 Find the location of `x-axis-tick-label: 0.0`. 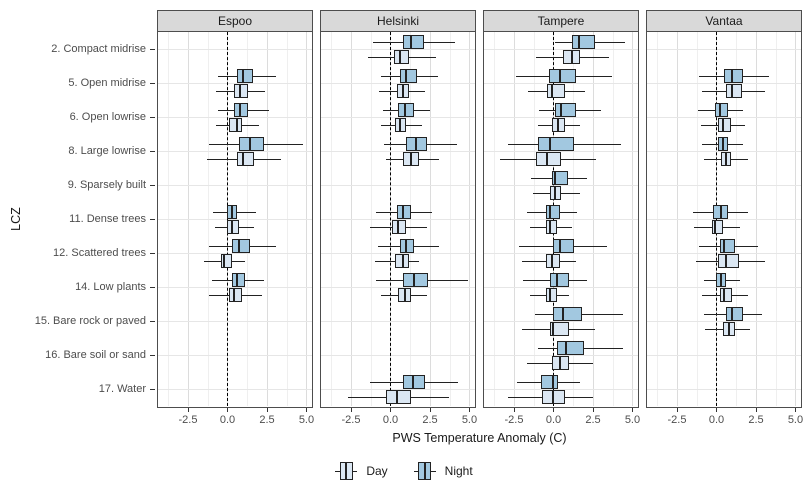

x-axis-tick-label: 0.0 is located at coordinates (716, 420).